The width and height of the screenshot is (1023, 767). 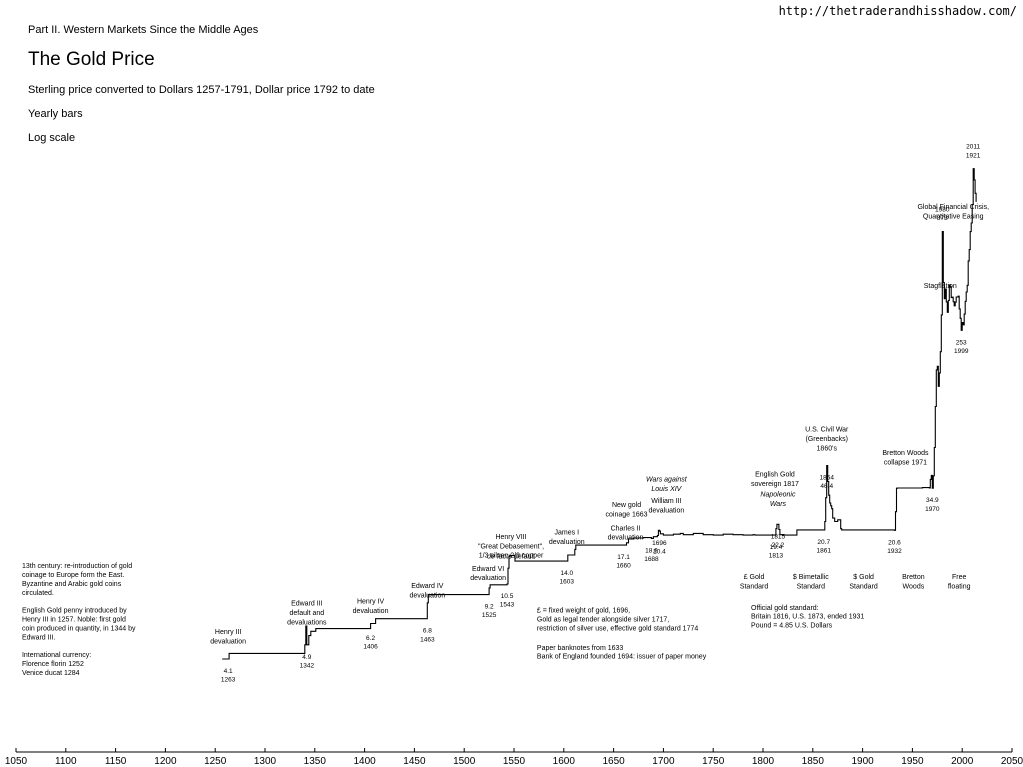 I want to click on event-label-line: Quantitative Easing, so click(x=953, y=216).